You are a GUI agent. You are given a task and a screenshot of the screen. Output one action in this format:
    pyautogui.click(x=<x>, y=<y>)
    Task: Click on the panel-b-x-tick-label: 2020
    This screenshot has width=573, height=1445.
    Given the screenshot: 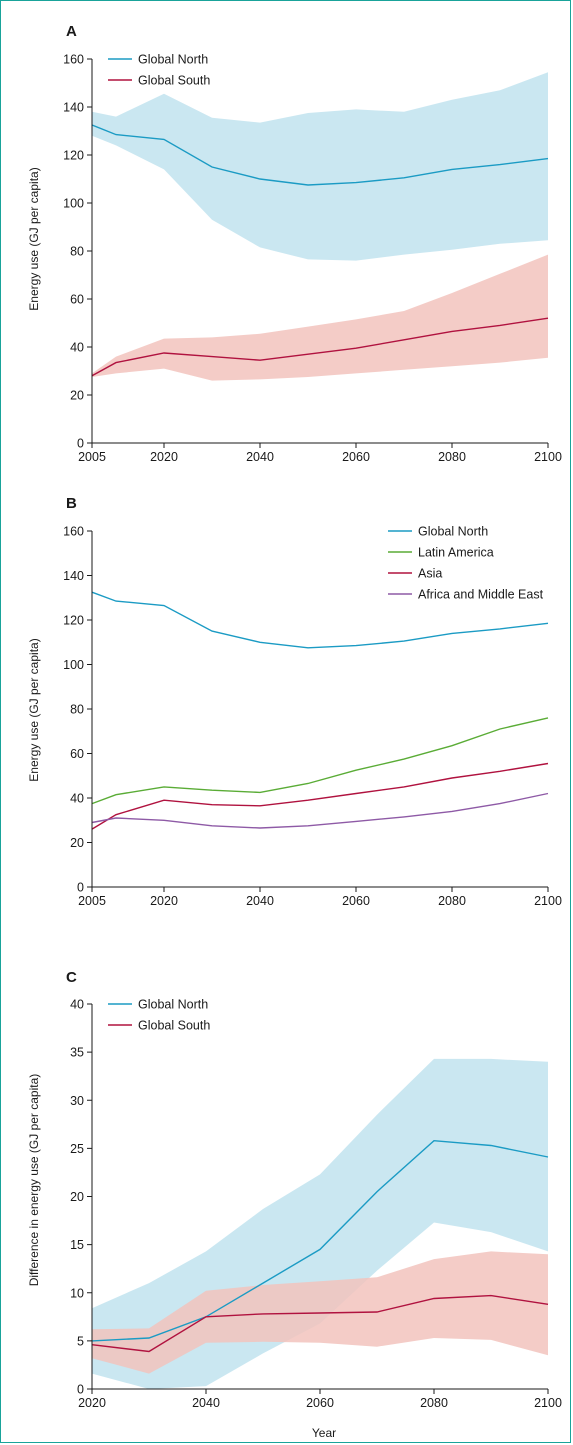 What is the action you would take?
    pyautogui.click(x=164, y=901)
    